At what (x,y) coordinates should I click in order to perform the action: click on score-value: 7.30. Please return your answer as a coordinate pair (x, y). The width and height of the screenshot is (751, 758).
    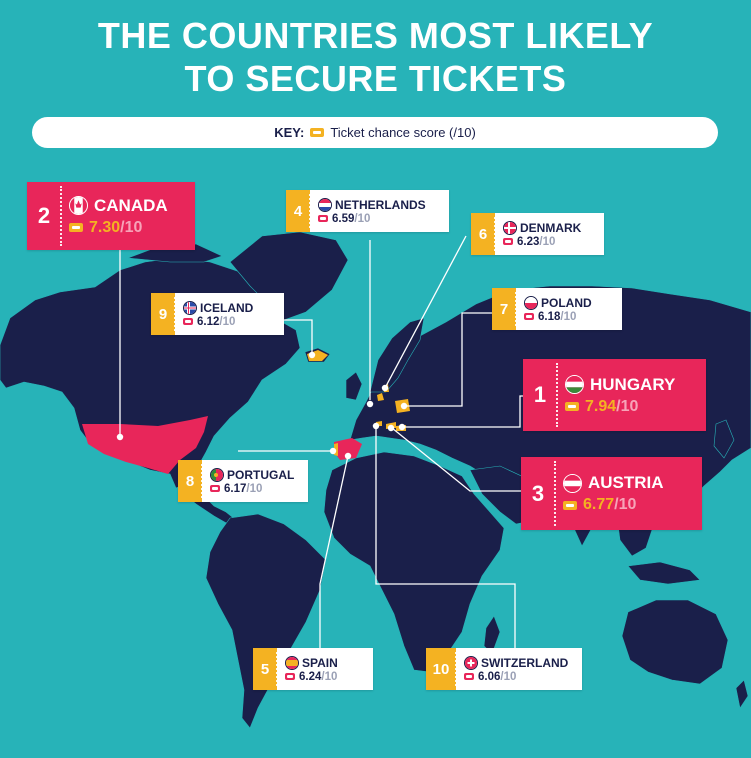
    Looking at the image, I should click on (105, 227).